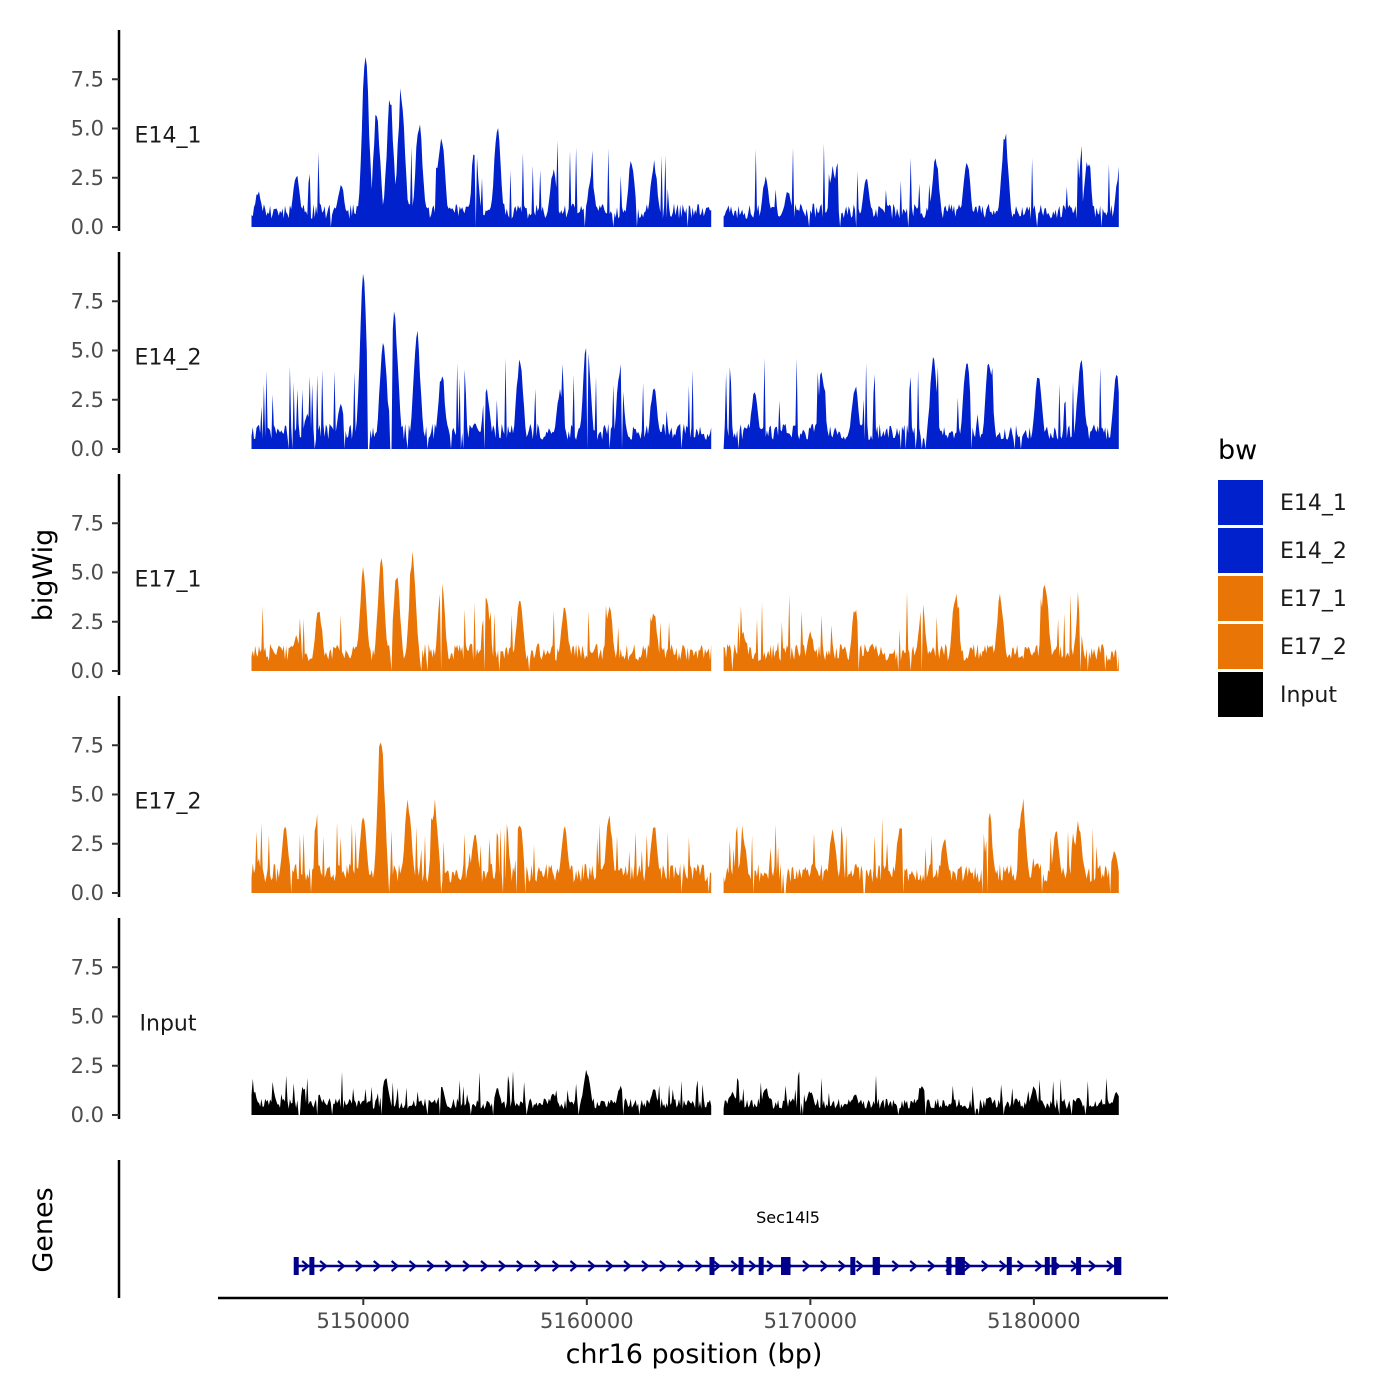 This screenshot has height=1400, width=1400. Describe the element at coordinates (364, 1321) in the screenshot. I see `x-tick-label: 5150000` at that location.